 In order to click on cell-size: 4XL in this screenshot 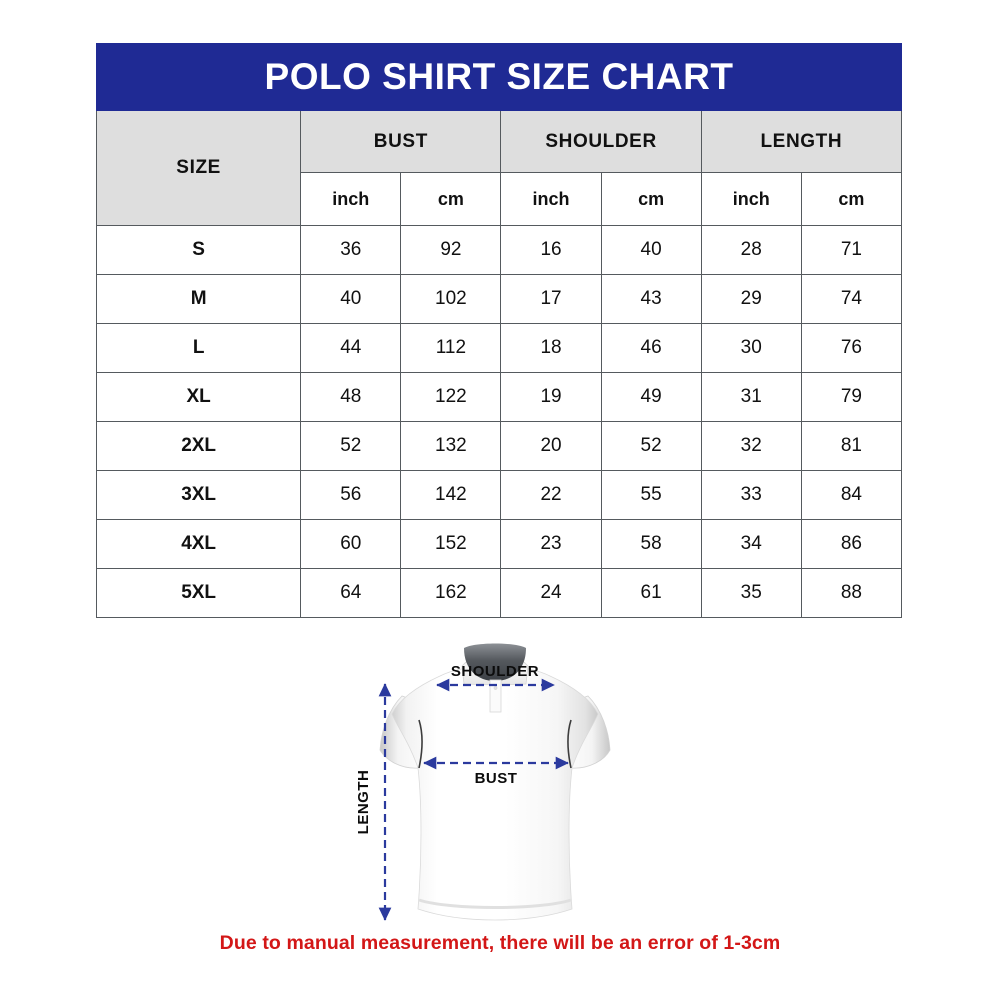, I will do `click(198, 544)`.